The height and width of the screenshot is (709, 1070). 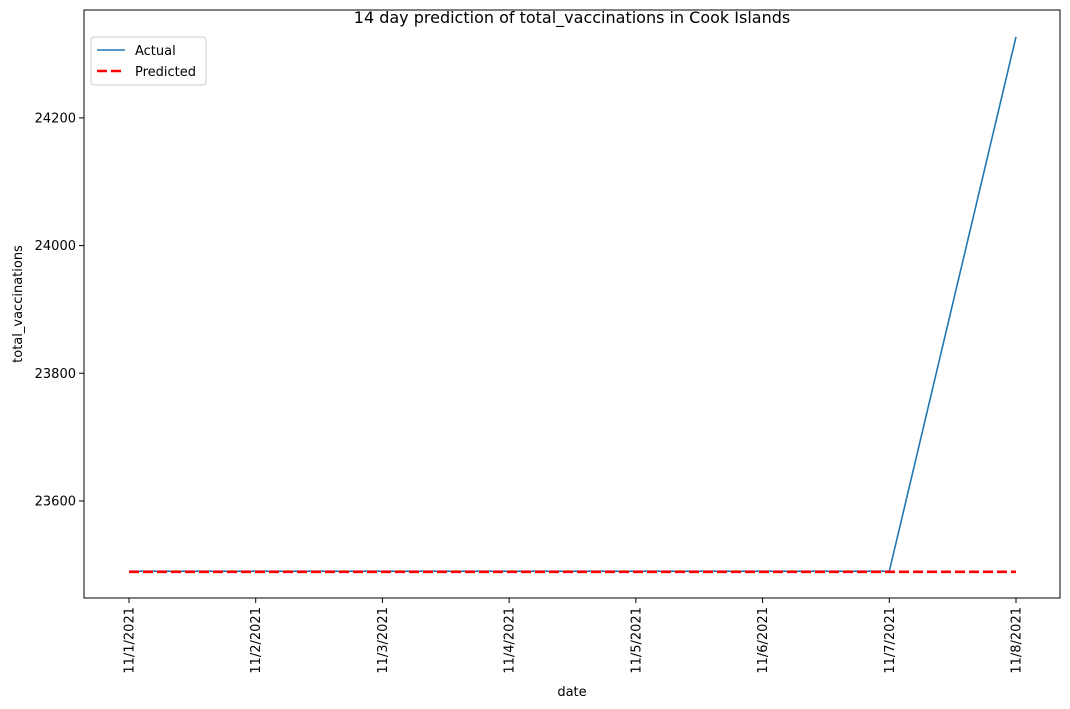 What do you see at coordinates (130, 640) in the screenshot?
I see `x-tick-label: 11/1/2021` at bounding box center [130, 640].